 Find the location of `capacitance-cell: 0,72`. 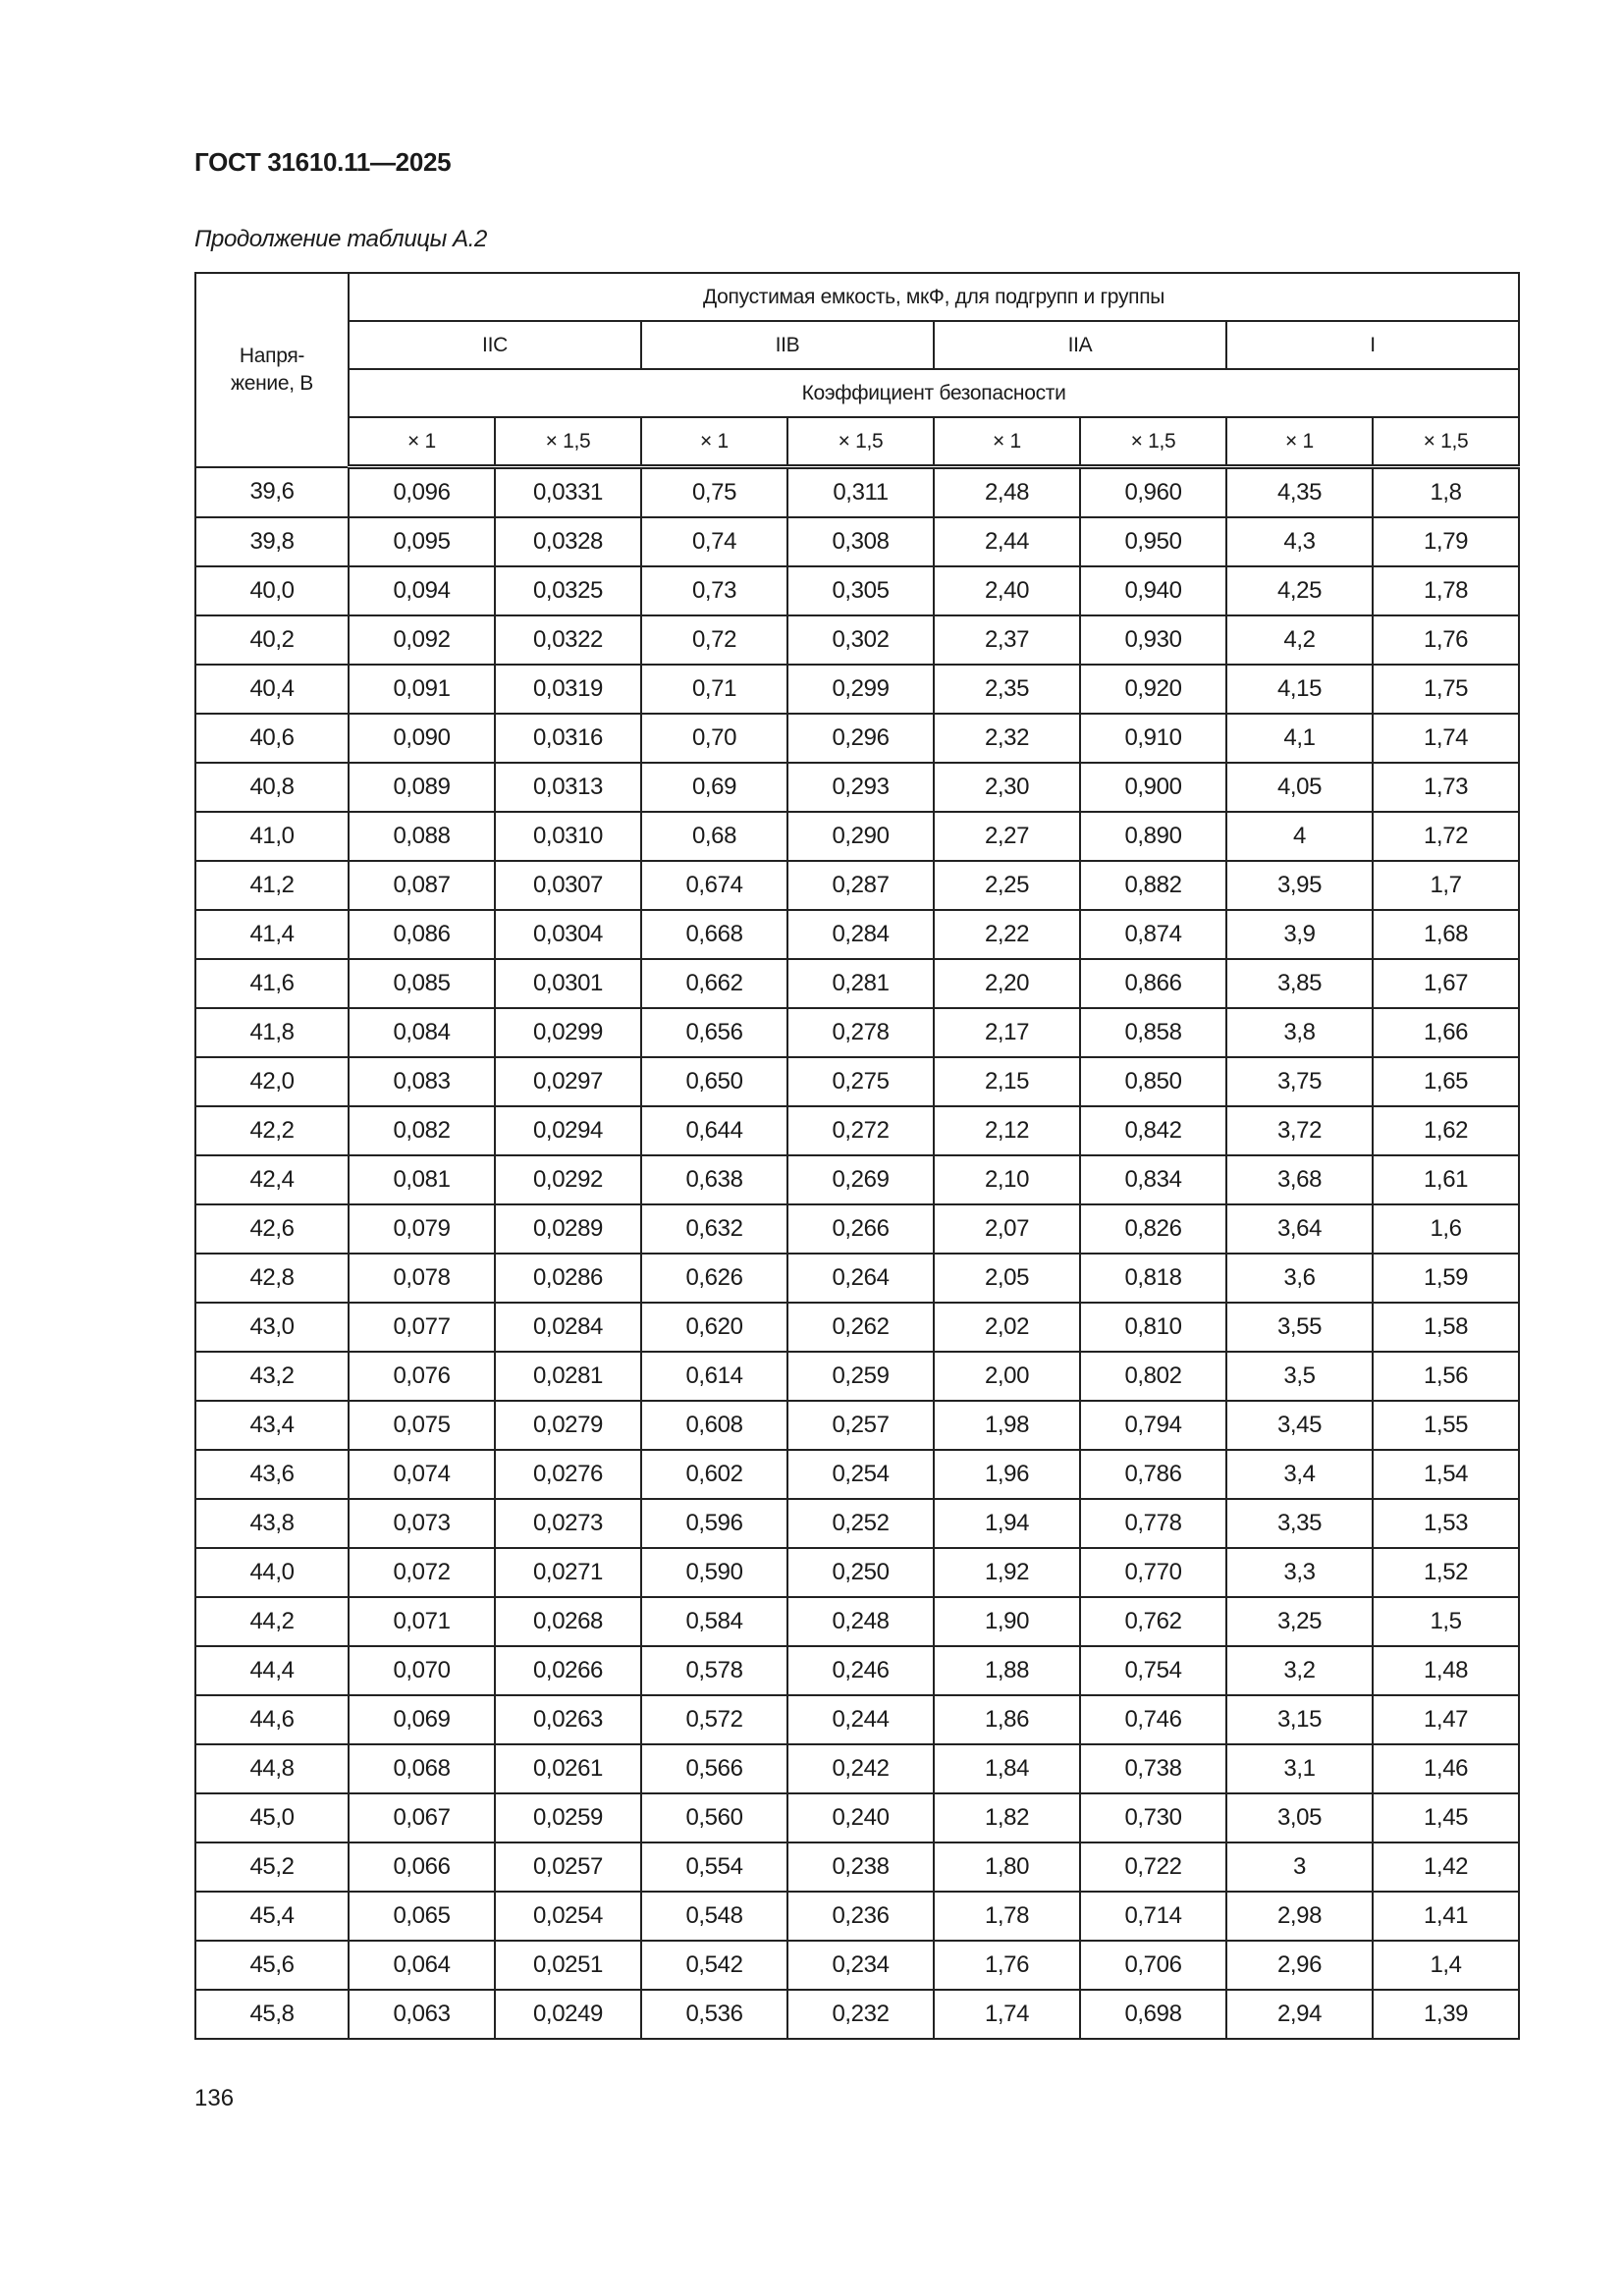

capacitance-cell: 0,72 is located at coordinates (714, 640).